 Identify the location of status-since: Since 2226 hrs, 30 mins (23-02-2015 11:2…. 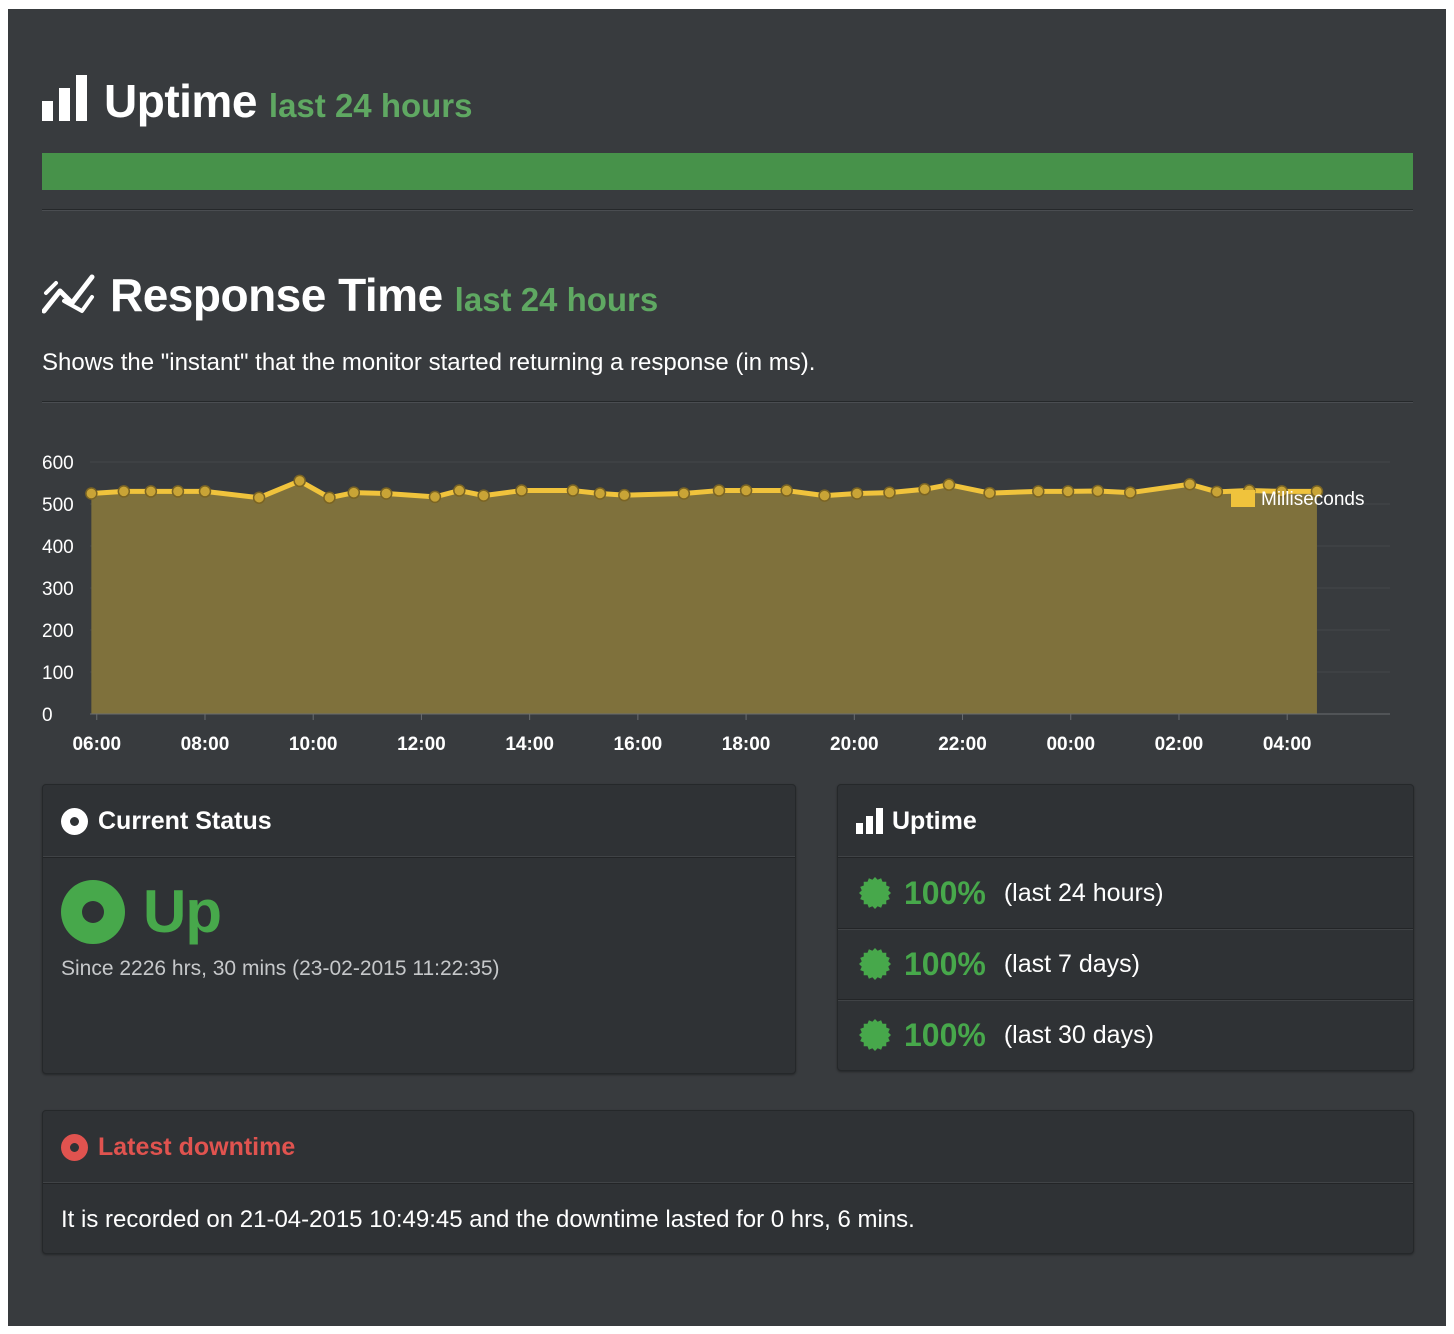
(280, 968).